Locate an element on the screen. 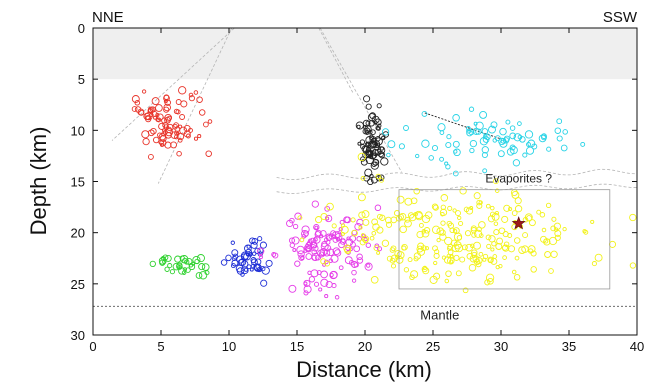  evaporite-top-line is located at coordinates (457, 174).